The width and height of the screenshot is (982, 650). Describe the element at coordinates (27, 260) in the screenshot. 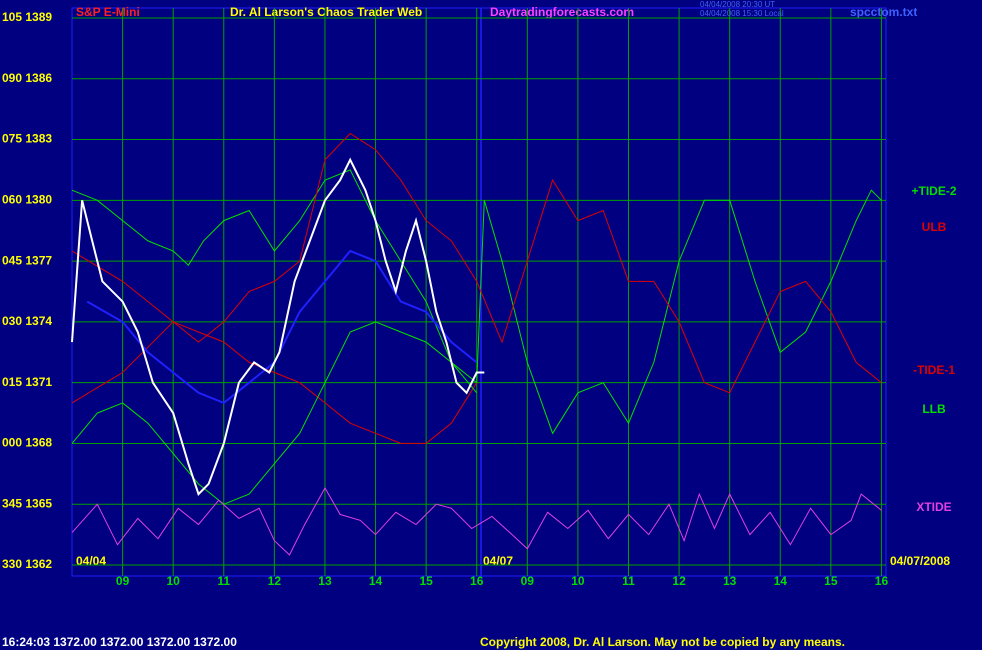

I see `y-tick-label: 045 1377` at that location.